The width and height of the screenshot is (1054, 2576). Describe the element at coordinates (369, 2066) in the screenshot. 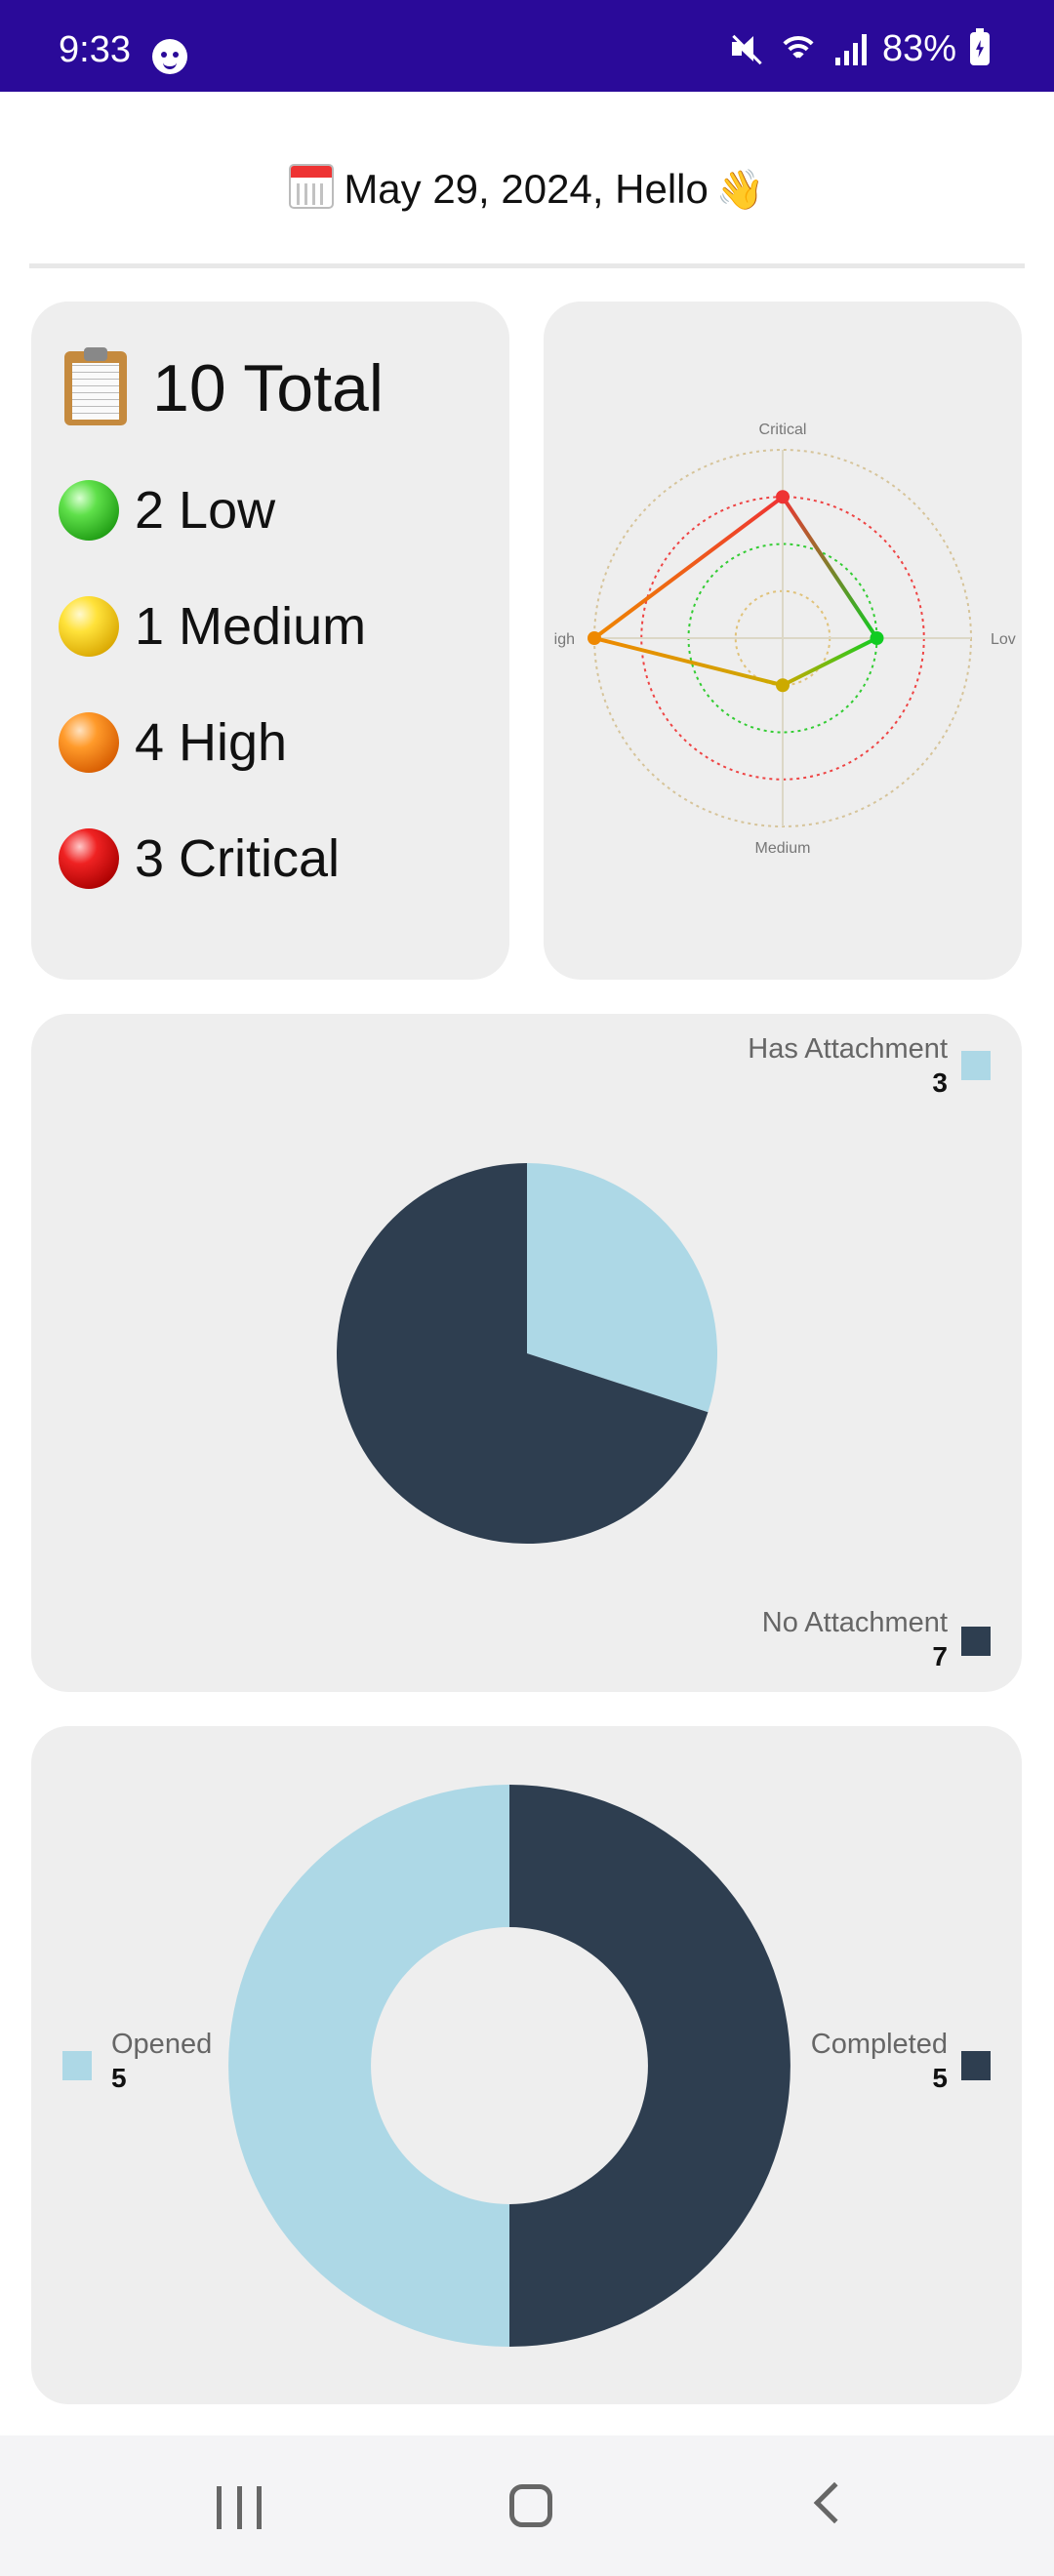

I see `donut-slice-opened` at that location.